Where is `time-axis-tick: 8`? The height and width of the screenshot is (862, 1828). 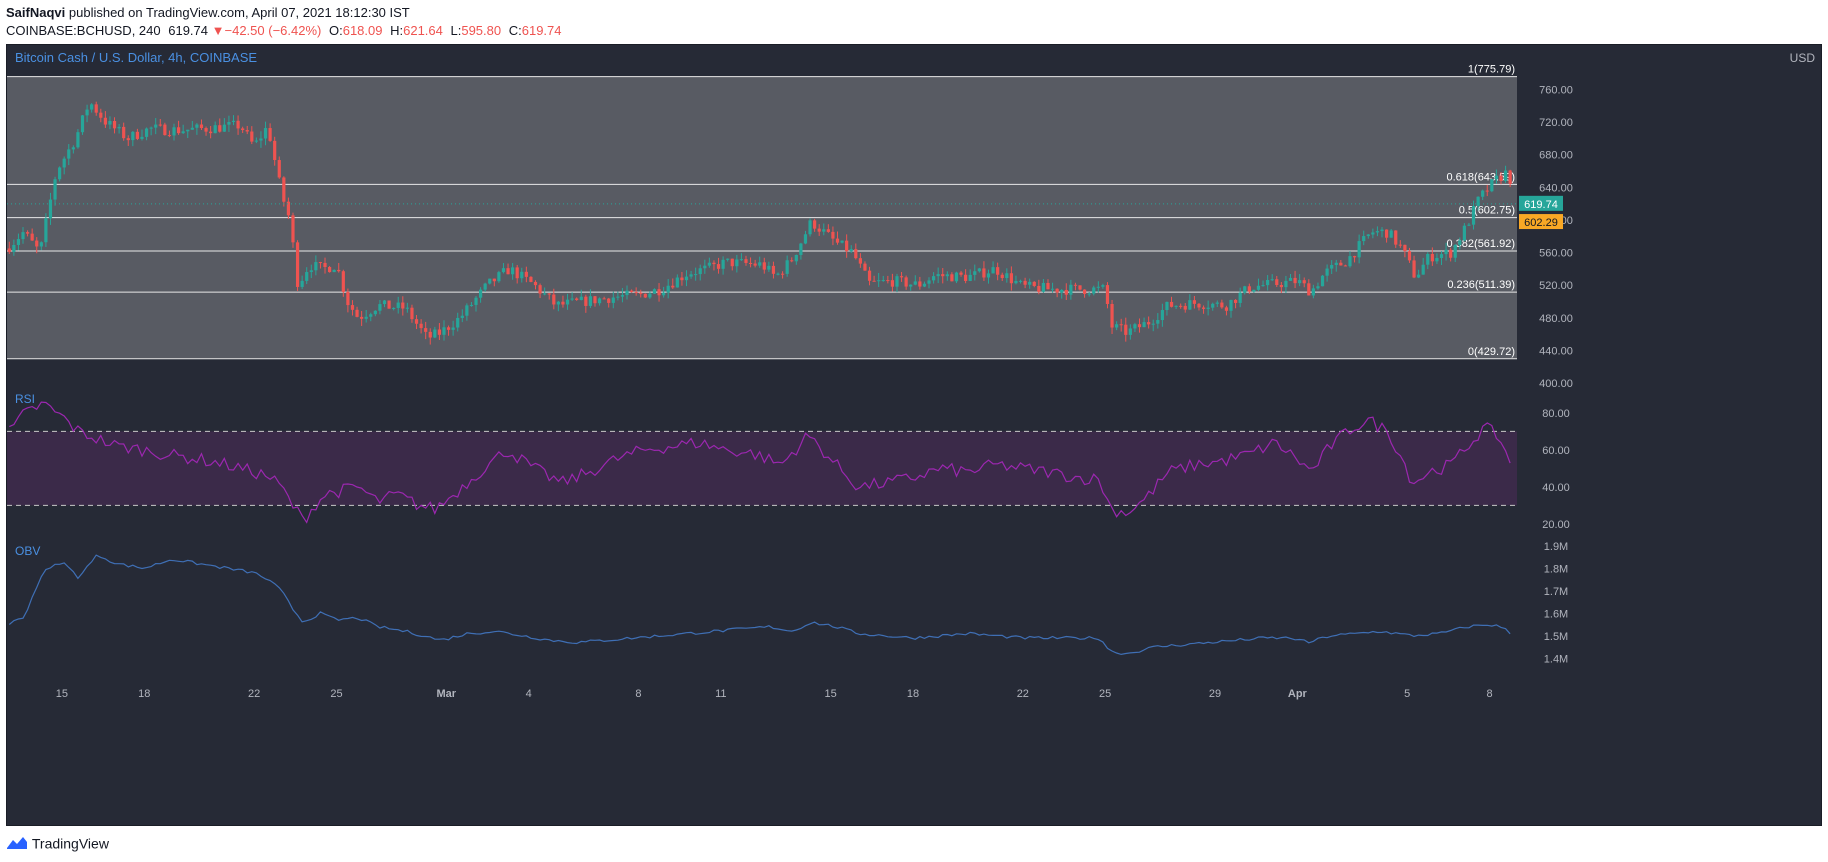 time-axis-tick: 8 is located at coordinates (638, 694).